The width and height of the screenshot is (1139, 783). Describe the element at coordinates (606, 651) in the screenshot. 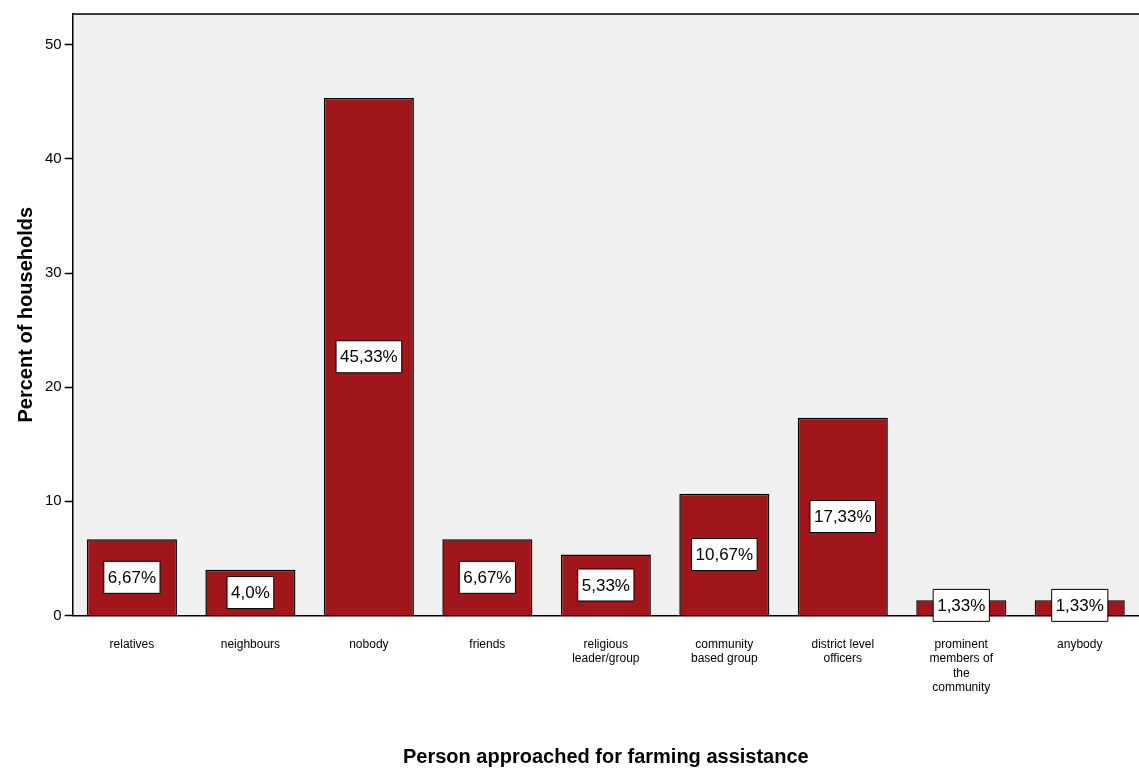

I see `x-tick-label: religious leader/group` at that location.